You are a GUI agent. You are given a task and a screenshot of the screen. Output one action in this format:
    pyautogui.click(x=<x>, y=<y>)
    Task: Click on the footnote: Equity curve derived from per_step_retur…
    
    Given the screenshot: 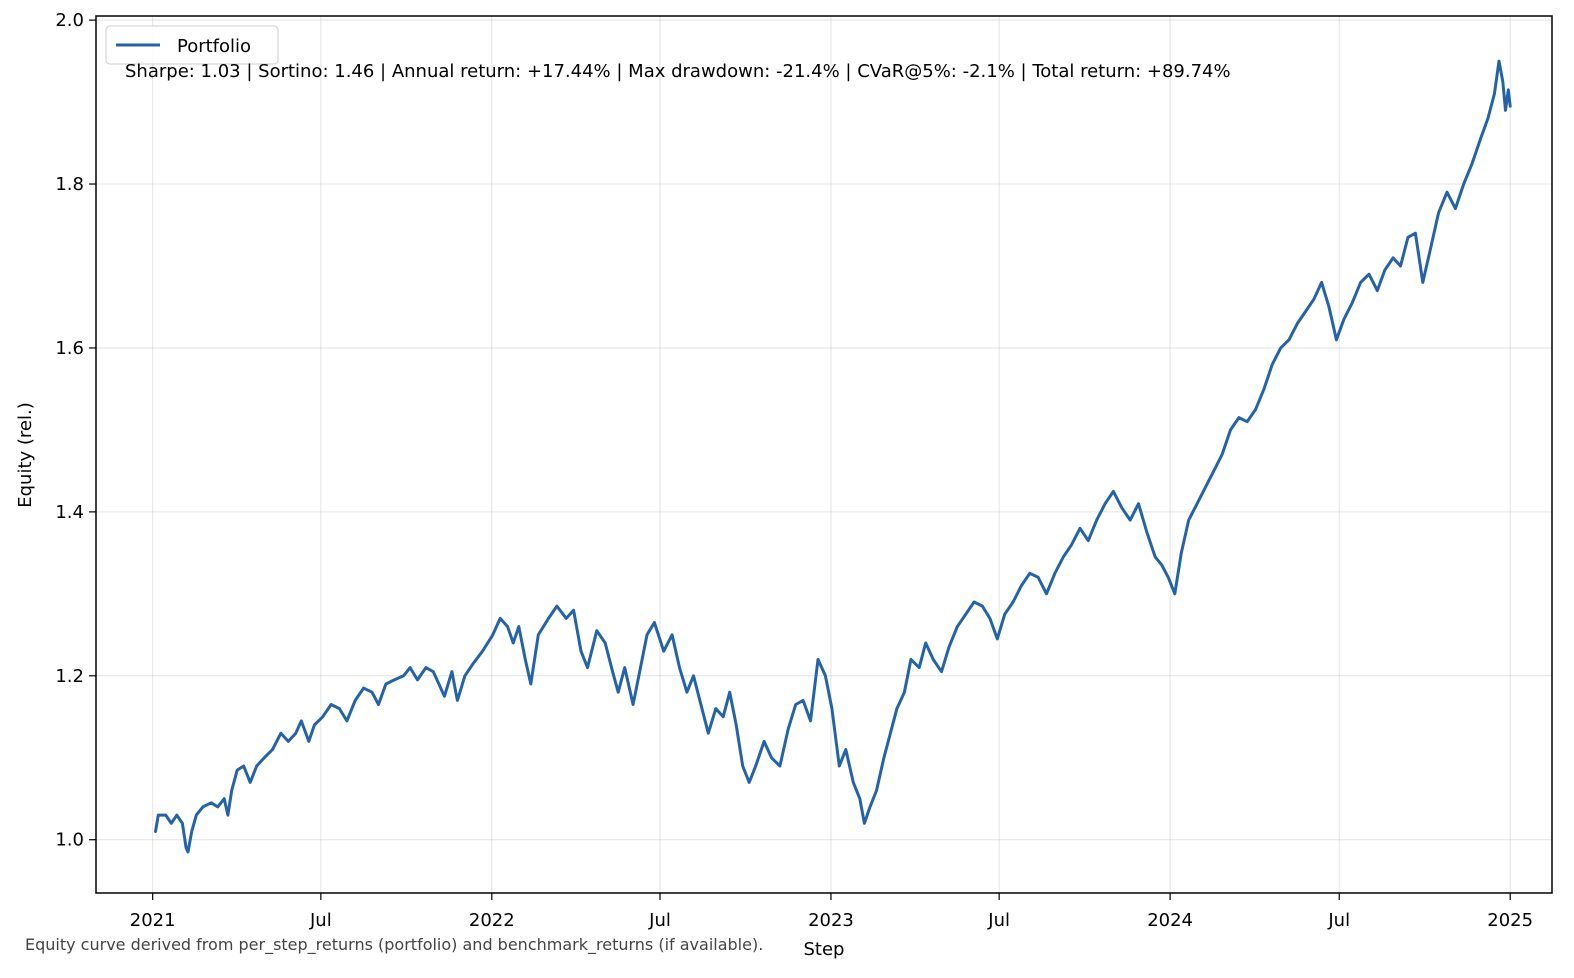 What is the action you would take?
    pyautogui.click(x=394, y=945)
    